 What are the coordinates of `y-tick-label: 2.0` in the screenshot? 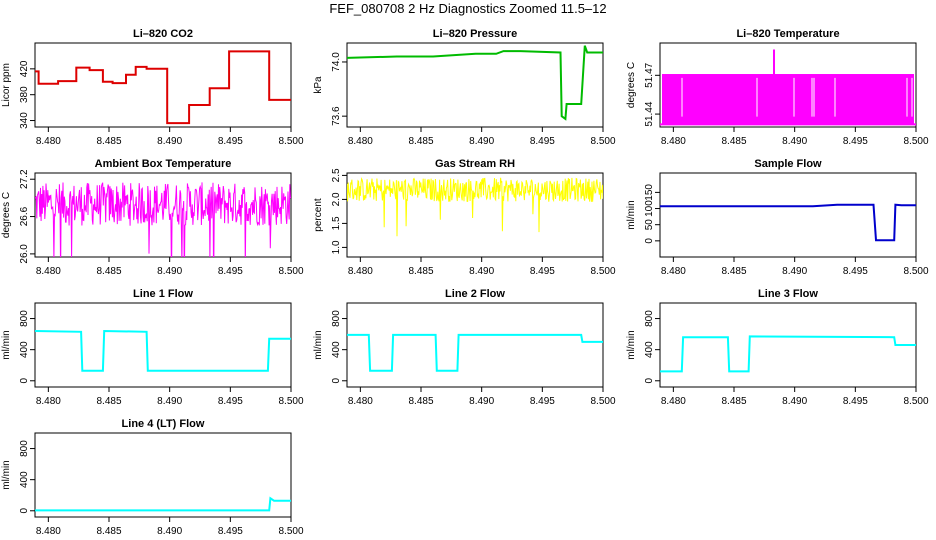 It's located at (336, 199).